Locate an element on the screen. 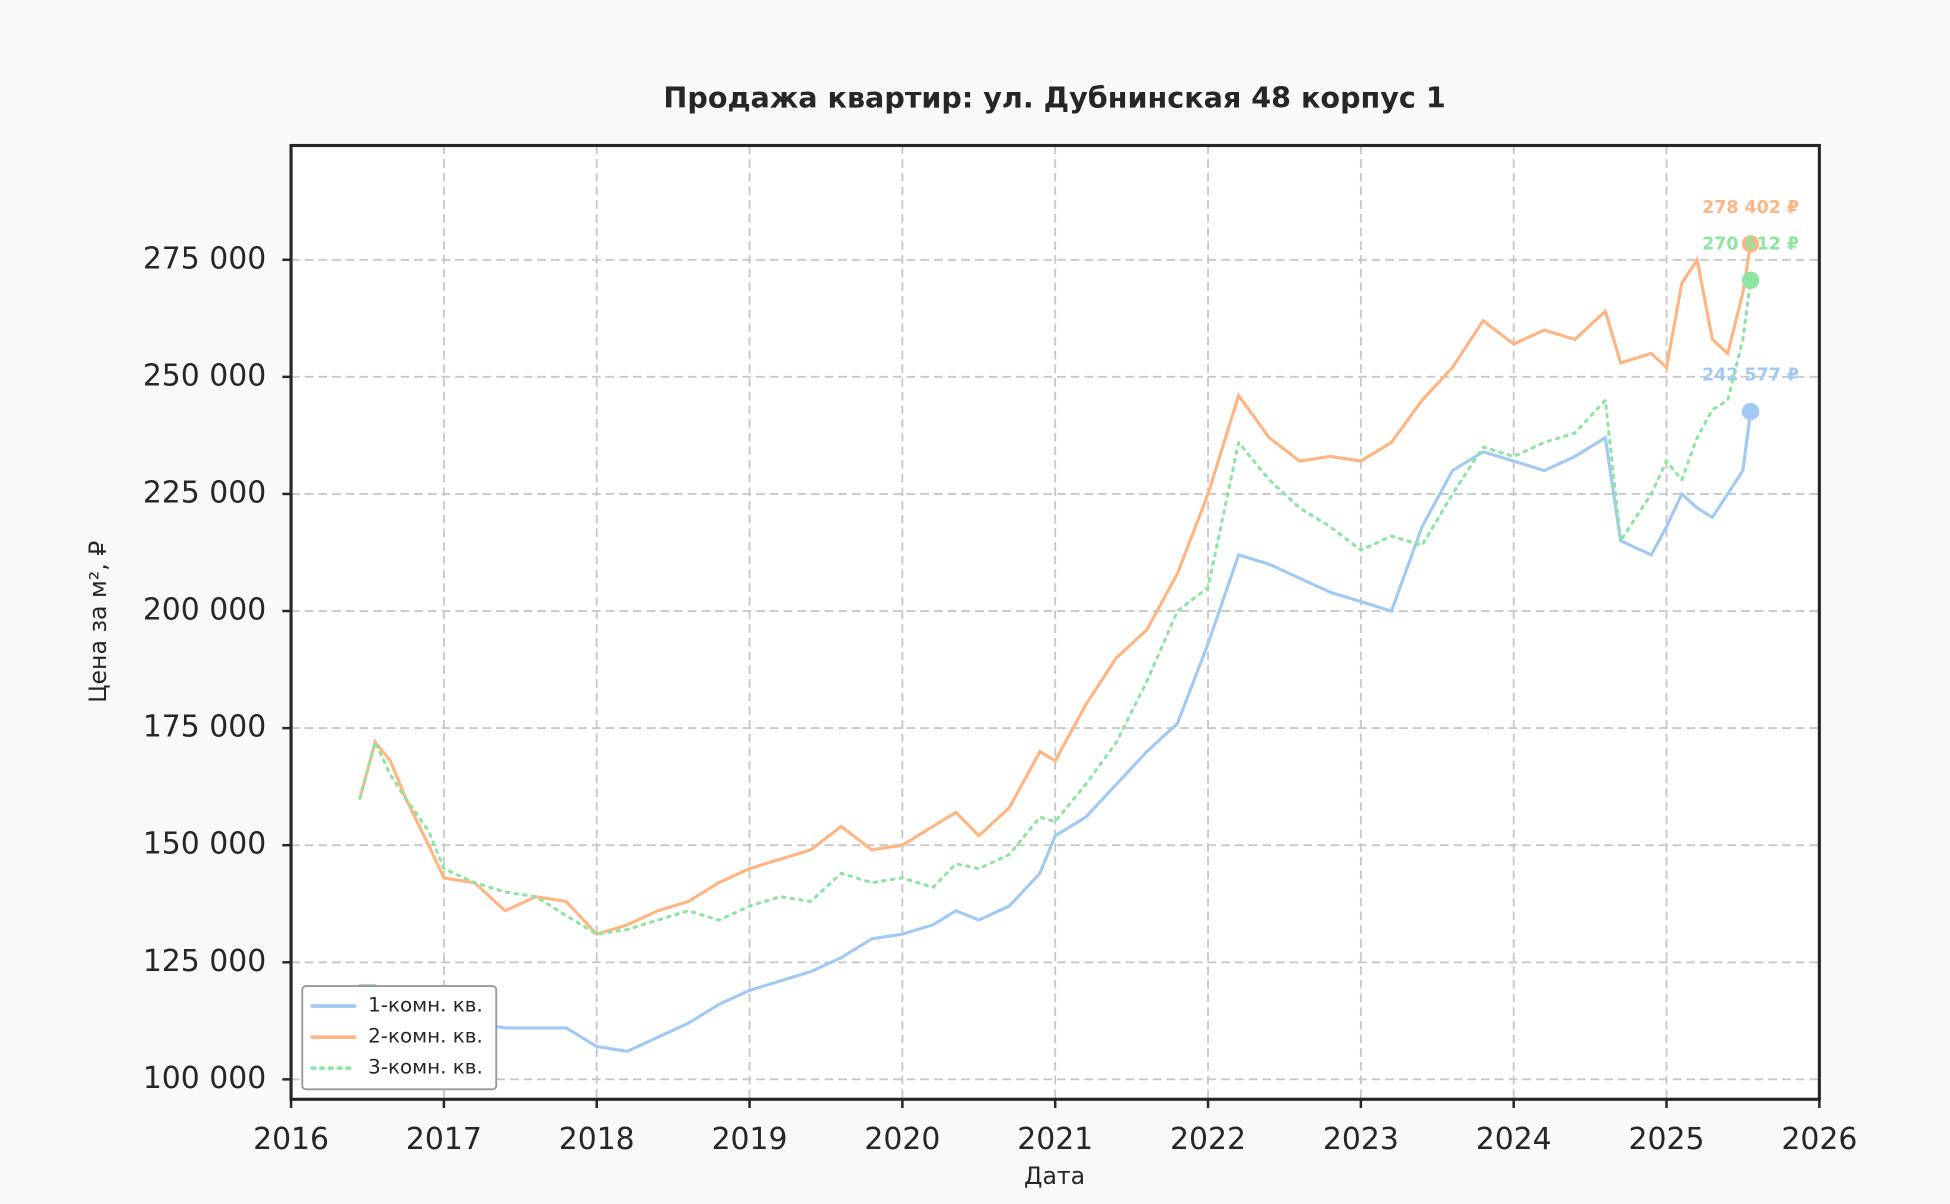  y-axis-label: Цена за м², ₽ is located at coordinates (98, 622).